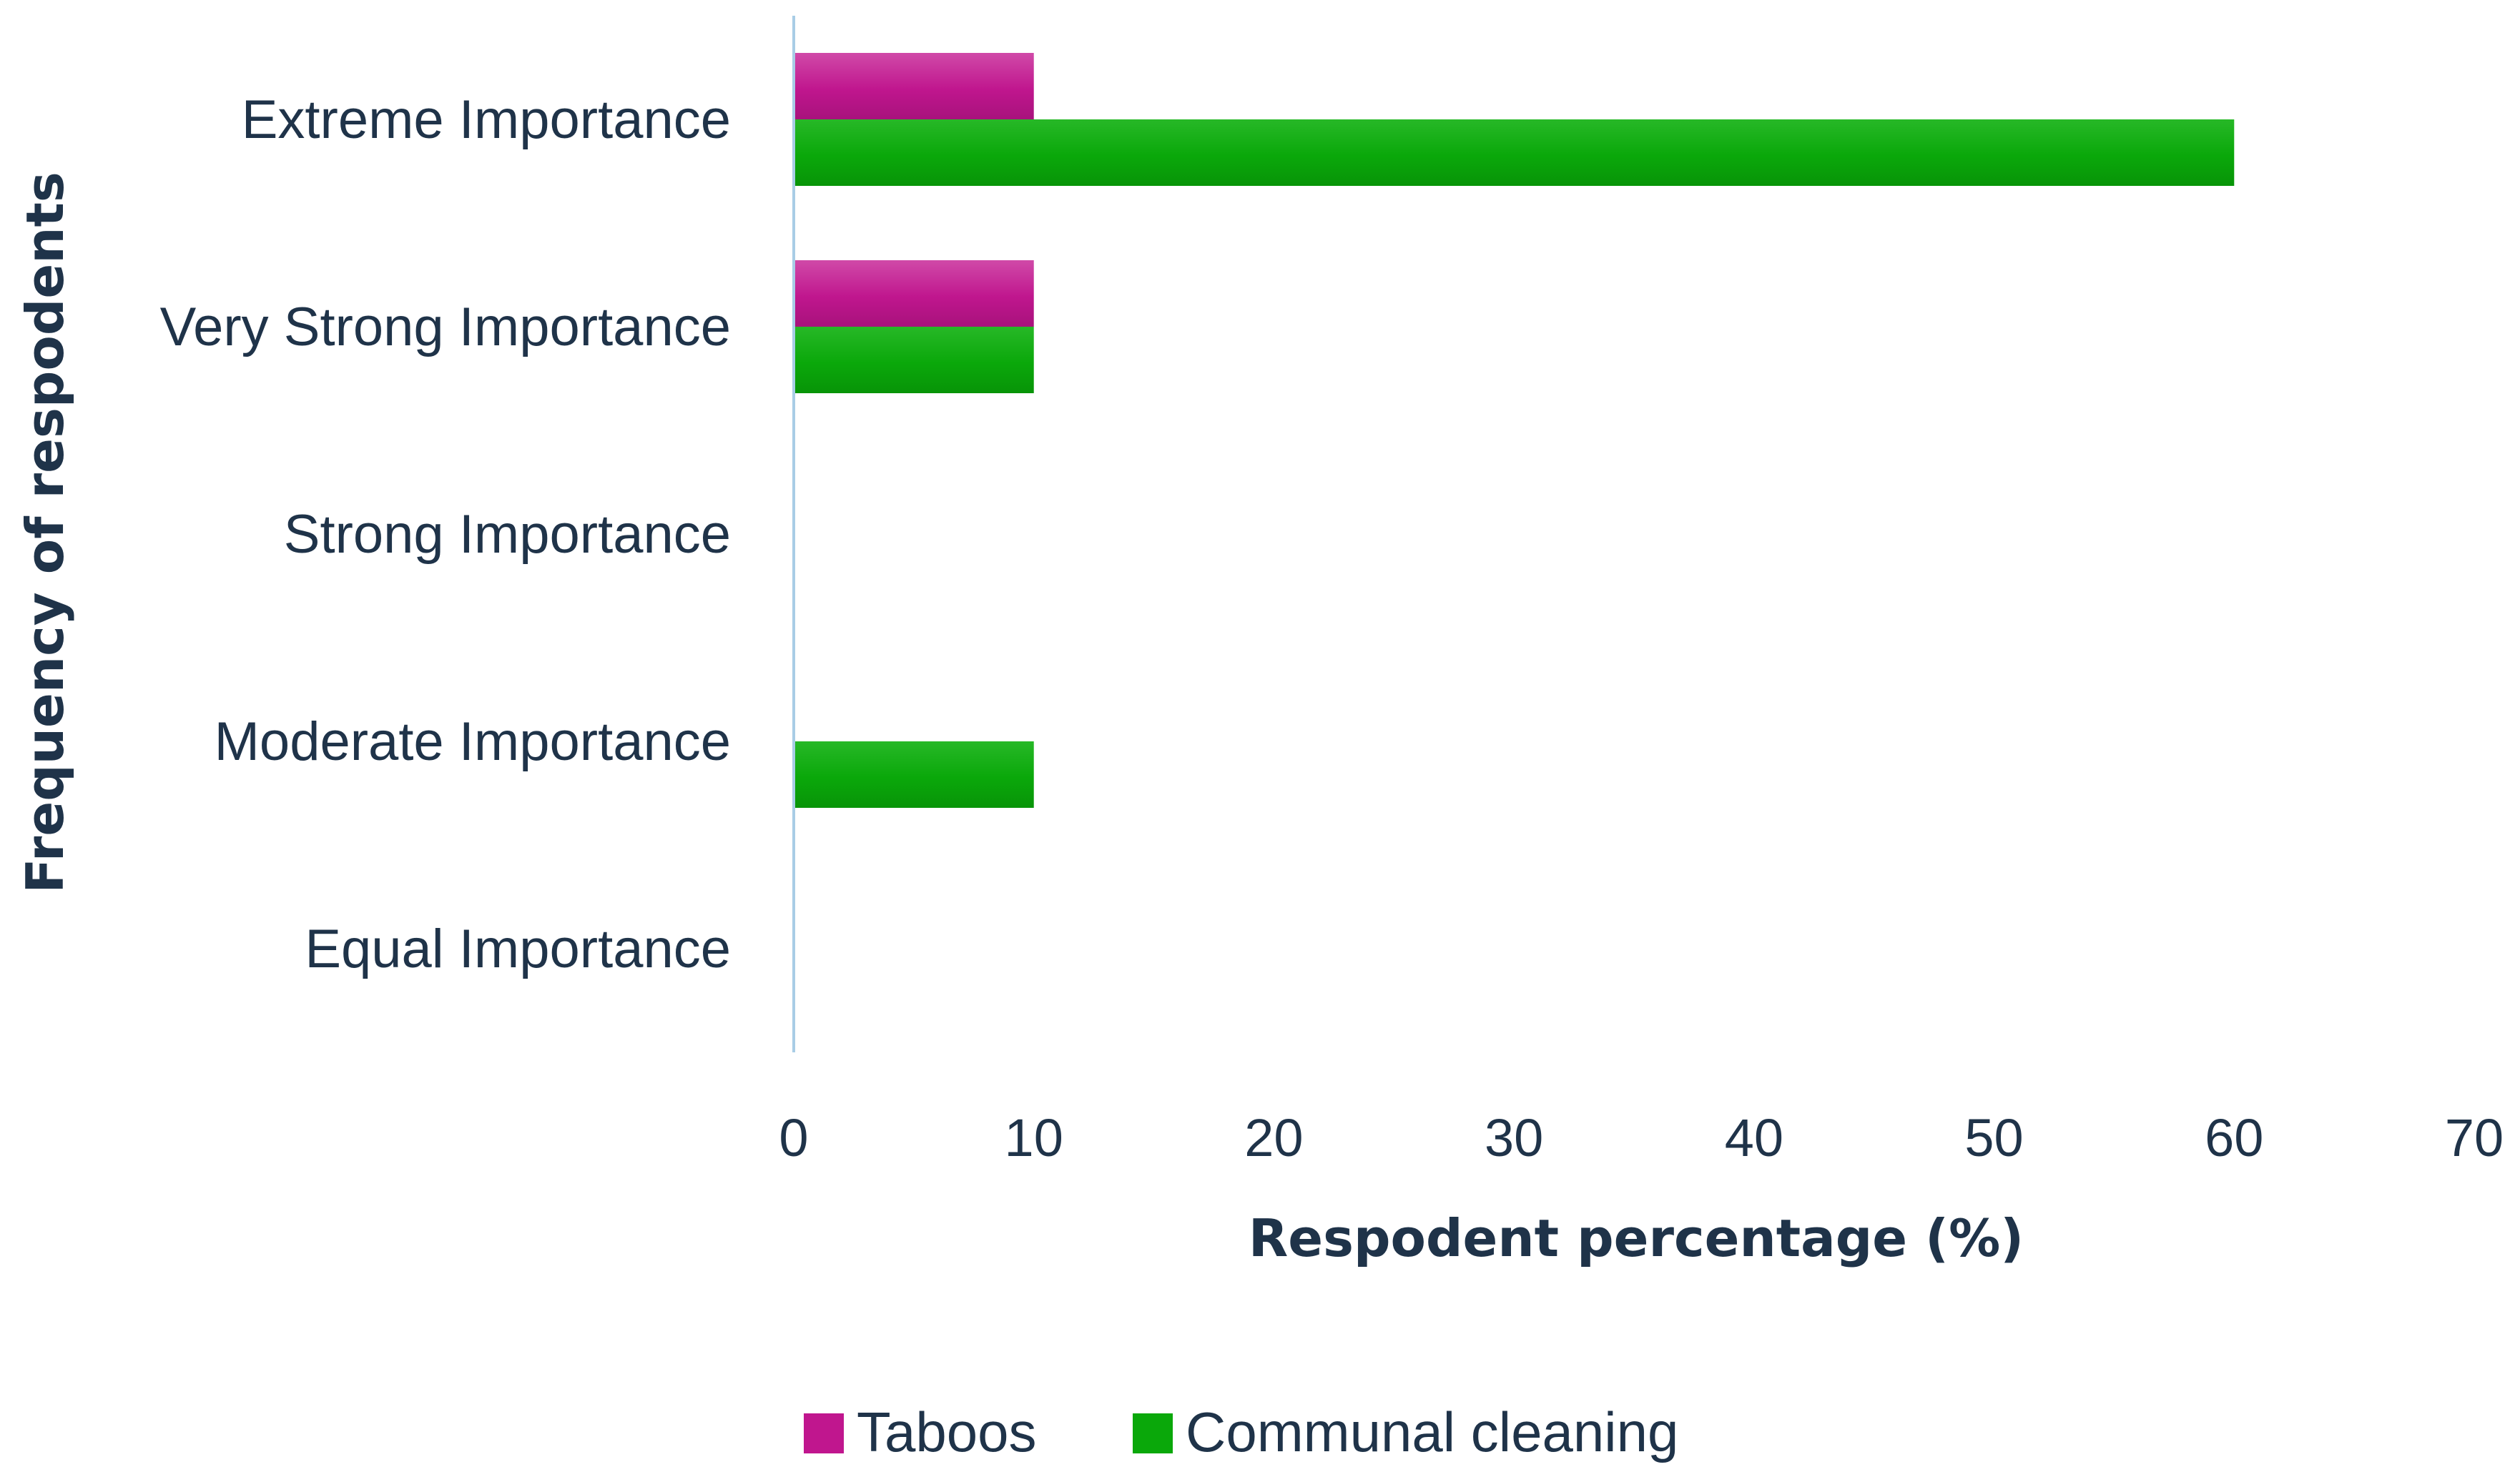 The width and height of the screenshot is (2520, 1477). What do you see at coordinates (1636, 1238) in the screenshot?
I see `x-axis-title: Respodent percentage (%)` at bounding box center [1636, 1238].